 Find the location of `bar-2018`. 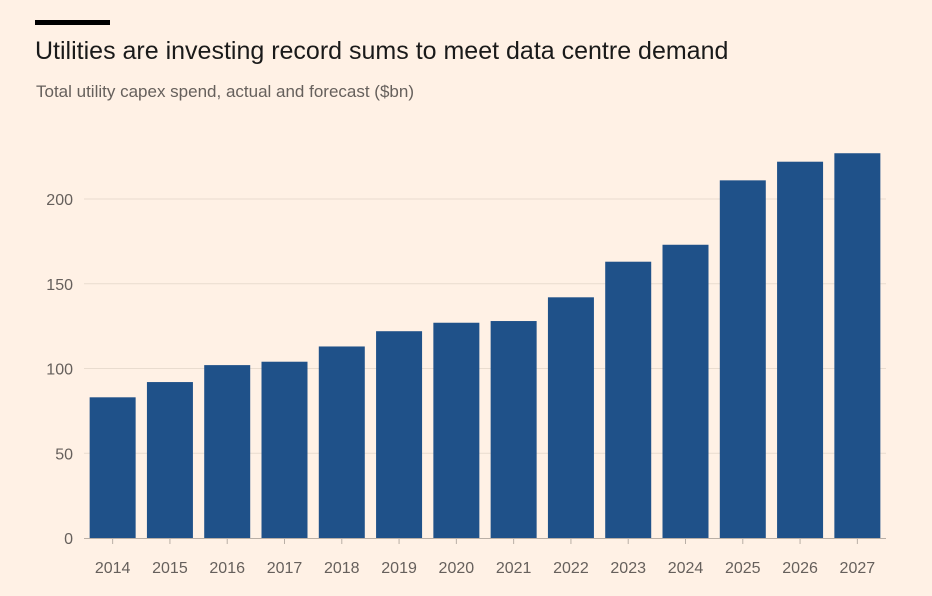

bar-2018 is located at coordinates (341, 442).